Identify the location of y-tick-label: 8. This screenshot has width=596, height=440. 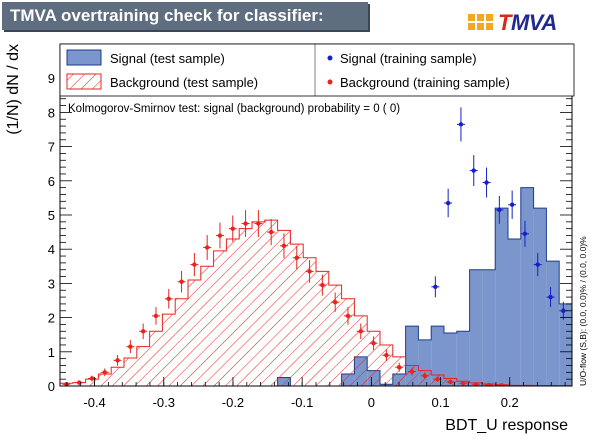
(51, 112).